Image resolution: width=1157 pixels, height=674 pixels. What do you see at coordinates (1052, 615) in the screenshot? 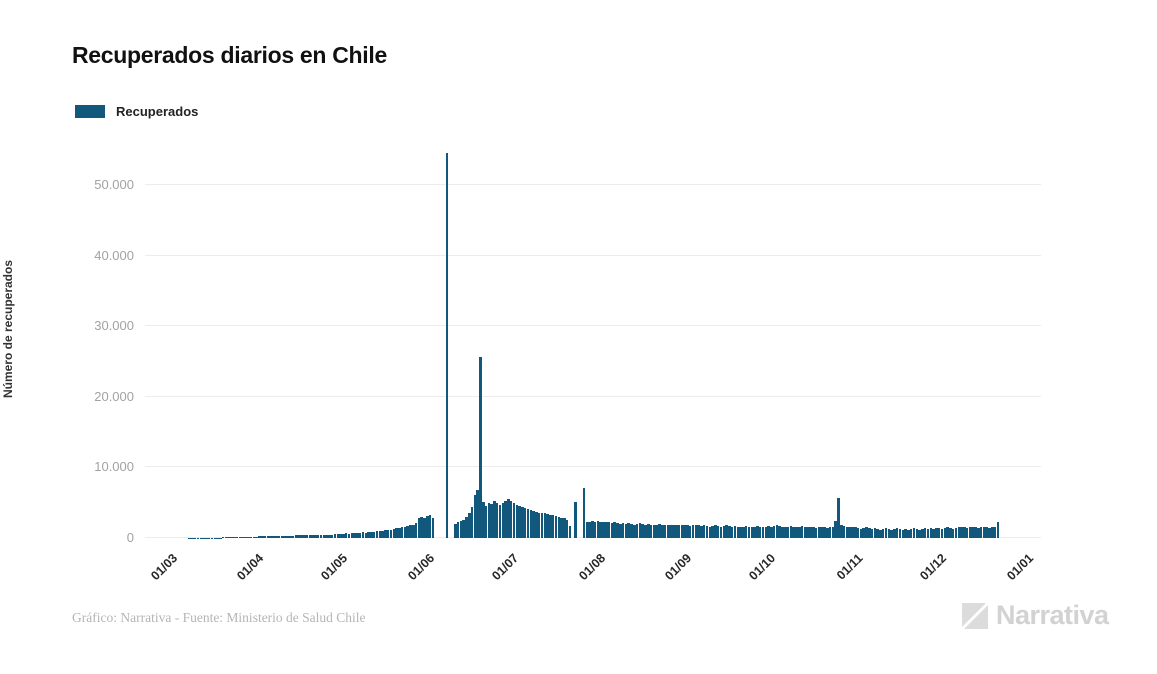
I see `narrativa-logo-text: Narrativa` at bounding box center [1052, 615].